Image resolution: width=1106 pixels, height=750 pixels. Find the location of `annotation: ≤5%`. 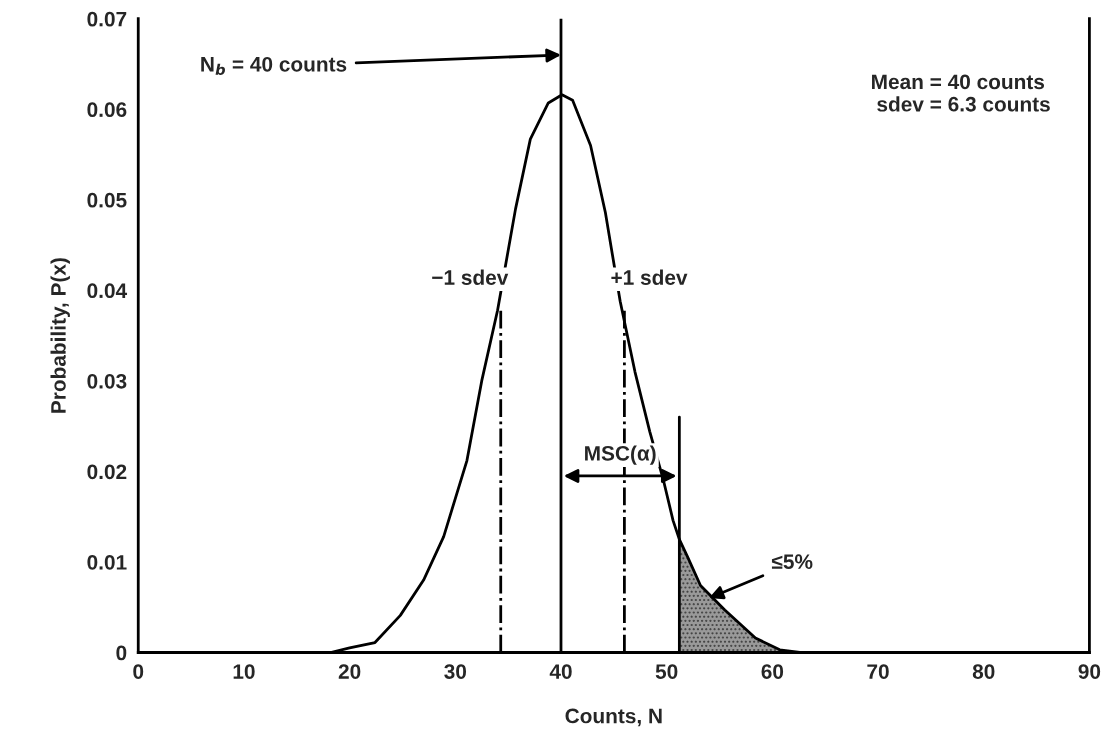

annotation: ≤5% is located at coordinates (792, 562).